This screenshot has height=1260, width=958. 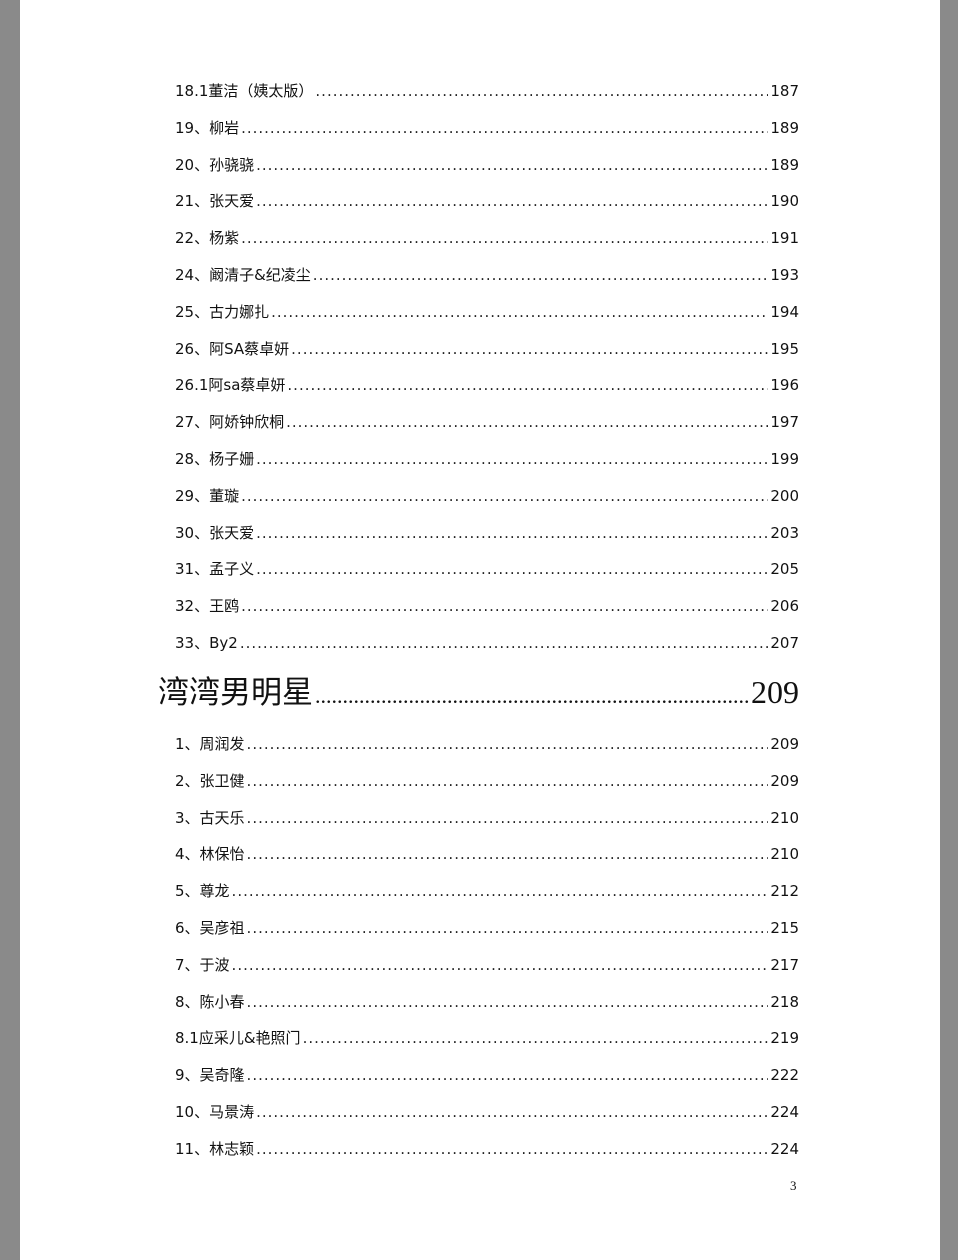 I want to click on toc-entry: 26.1阿sa蔡卓妍 196, so click(x=487, y=385).